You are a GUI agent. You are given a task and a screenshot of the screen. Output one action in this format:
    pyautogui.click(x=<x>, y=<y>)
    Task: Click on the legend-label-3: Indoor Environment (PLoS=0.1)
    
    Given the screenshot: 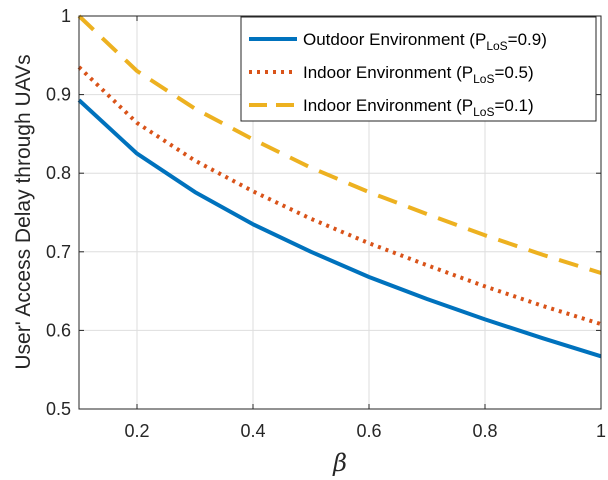 What is the action you would take?
    pyautogui.click(x=418, y=107)
    